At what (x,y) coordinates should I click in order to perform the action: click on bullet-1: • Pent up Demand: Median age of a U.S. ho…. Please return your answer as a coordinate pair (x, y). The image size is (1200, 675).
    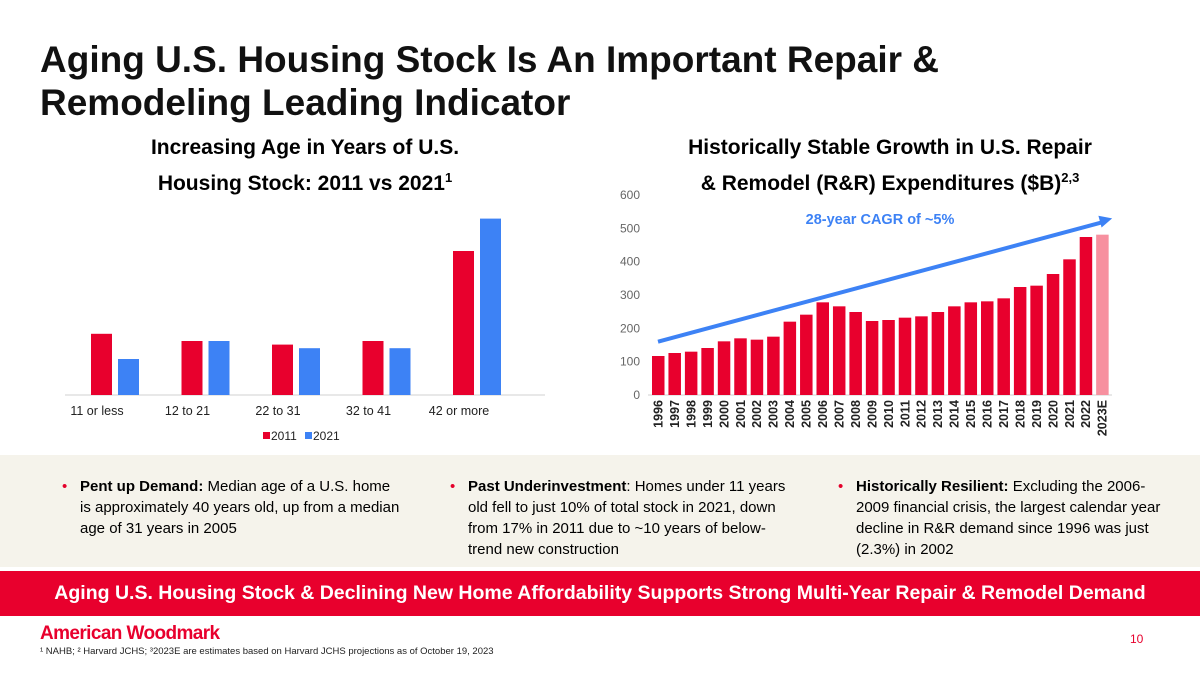
    Looking at the image, I should click on (231, 507).